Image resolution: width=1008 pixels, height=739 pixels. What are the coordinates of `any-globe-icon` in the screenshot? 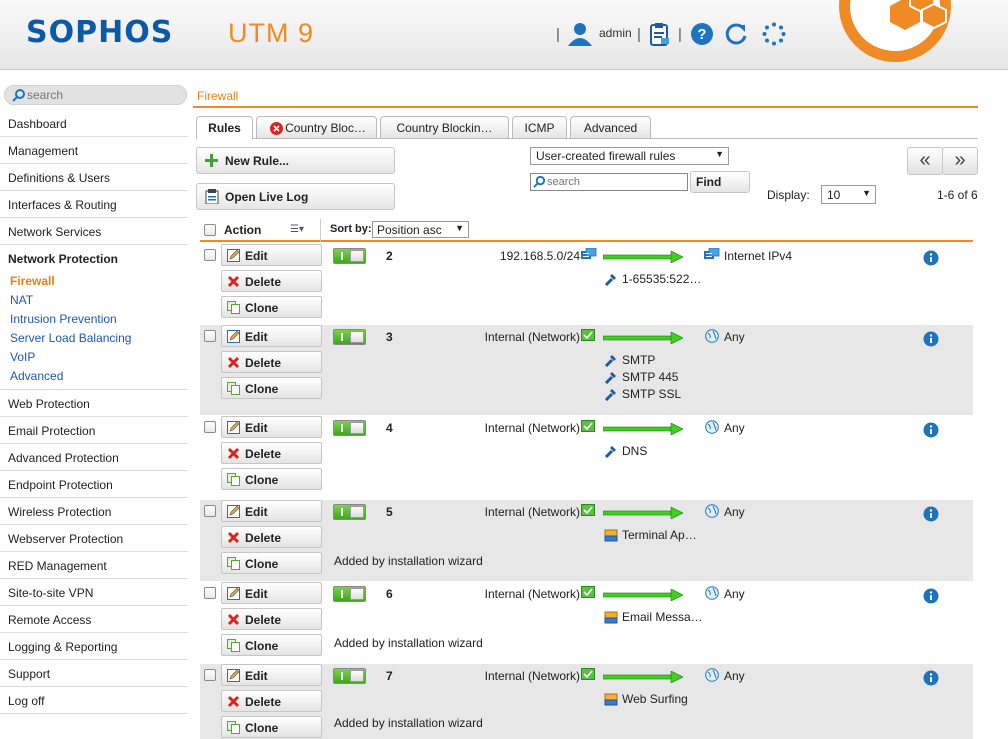 It's located at (712, 676).